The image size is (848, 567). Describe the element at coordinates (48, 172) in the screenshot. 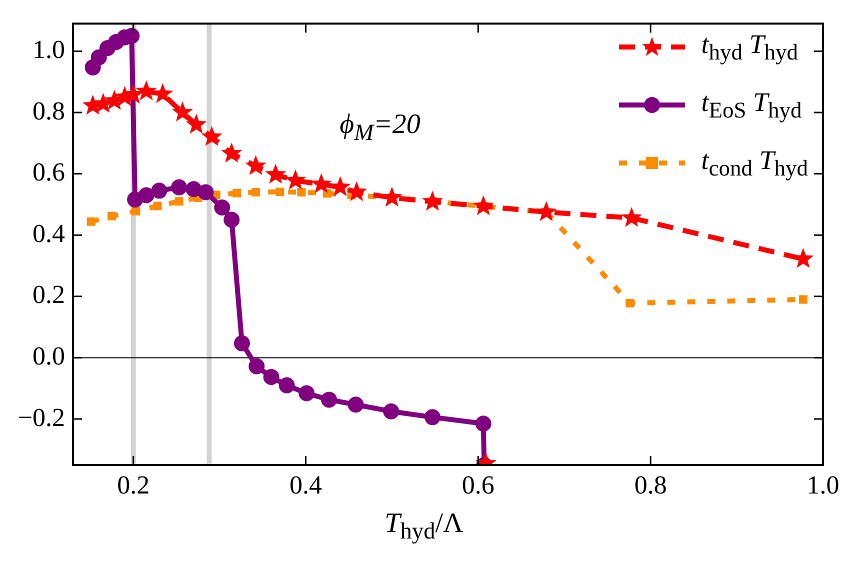

I see `y-tick-label: 0.6` at that location.